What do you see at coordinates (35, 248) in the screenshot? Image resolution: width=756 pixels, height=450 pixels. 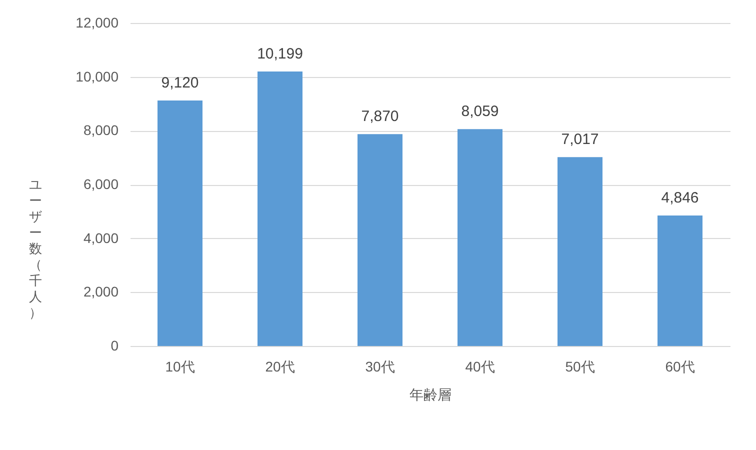 I see `text: ユーザー数（千人）` at bounding box center [35, 248].